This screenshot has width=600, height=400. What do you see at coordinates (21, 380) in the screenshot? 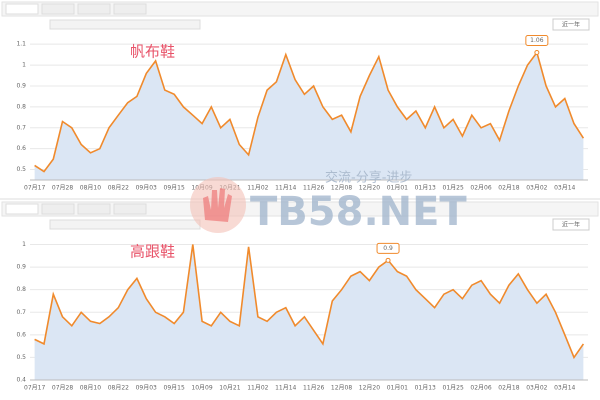
I see `y-tick-label: 0.4` at bounding box center [21, 380].